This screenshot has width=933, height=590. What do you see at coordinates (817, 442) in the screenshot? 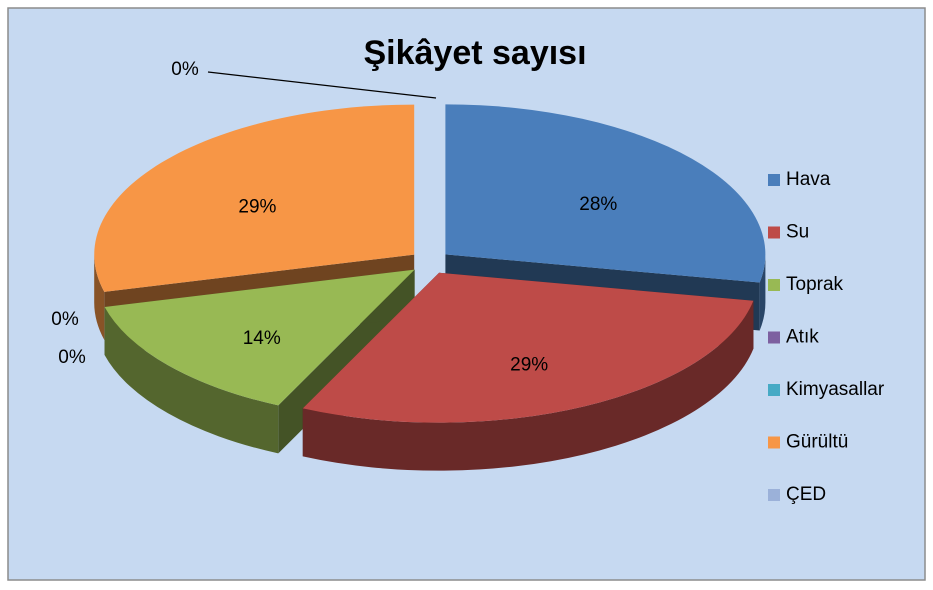
I see `legend-label: Gürültü` at bounding box center [817, 442].